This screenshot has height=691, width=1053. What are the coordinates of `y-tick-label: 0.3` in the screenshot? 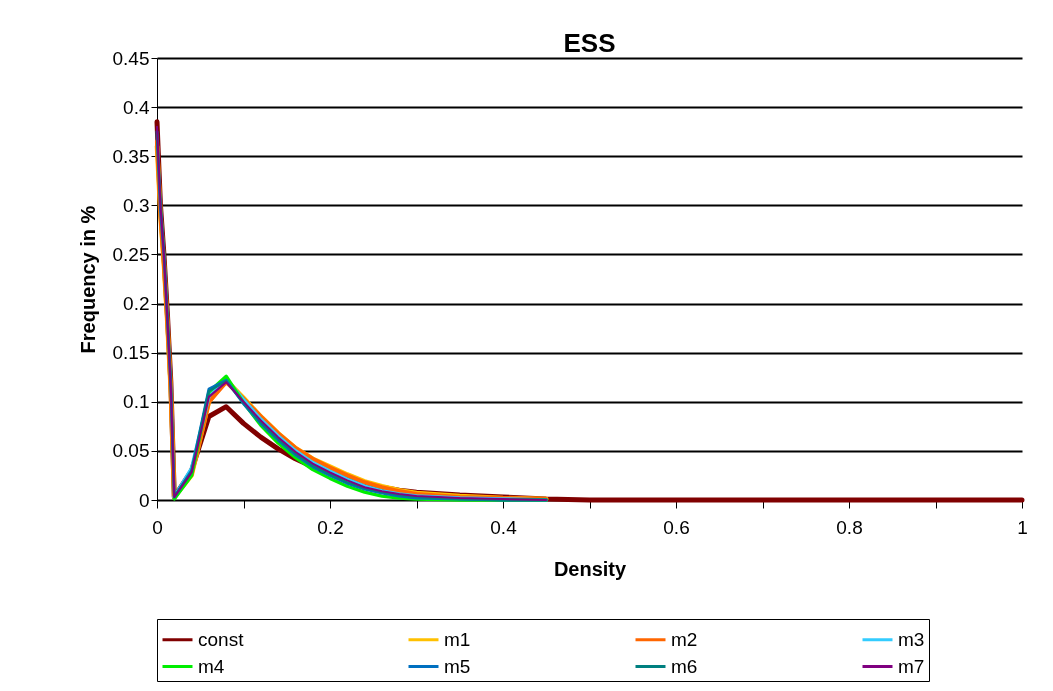 It's located at (136, 205).